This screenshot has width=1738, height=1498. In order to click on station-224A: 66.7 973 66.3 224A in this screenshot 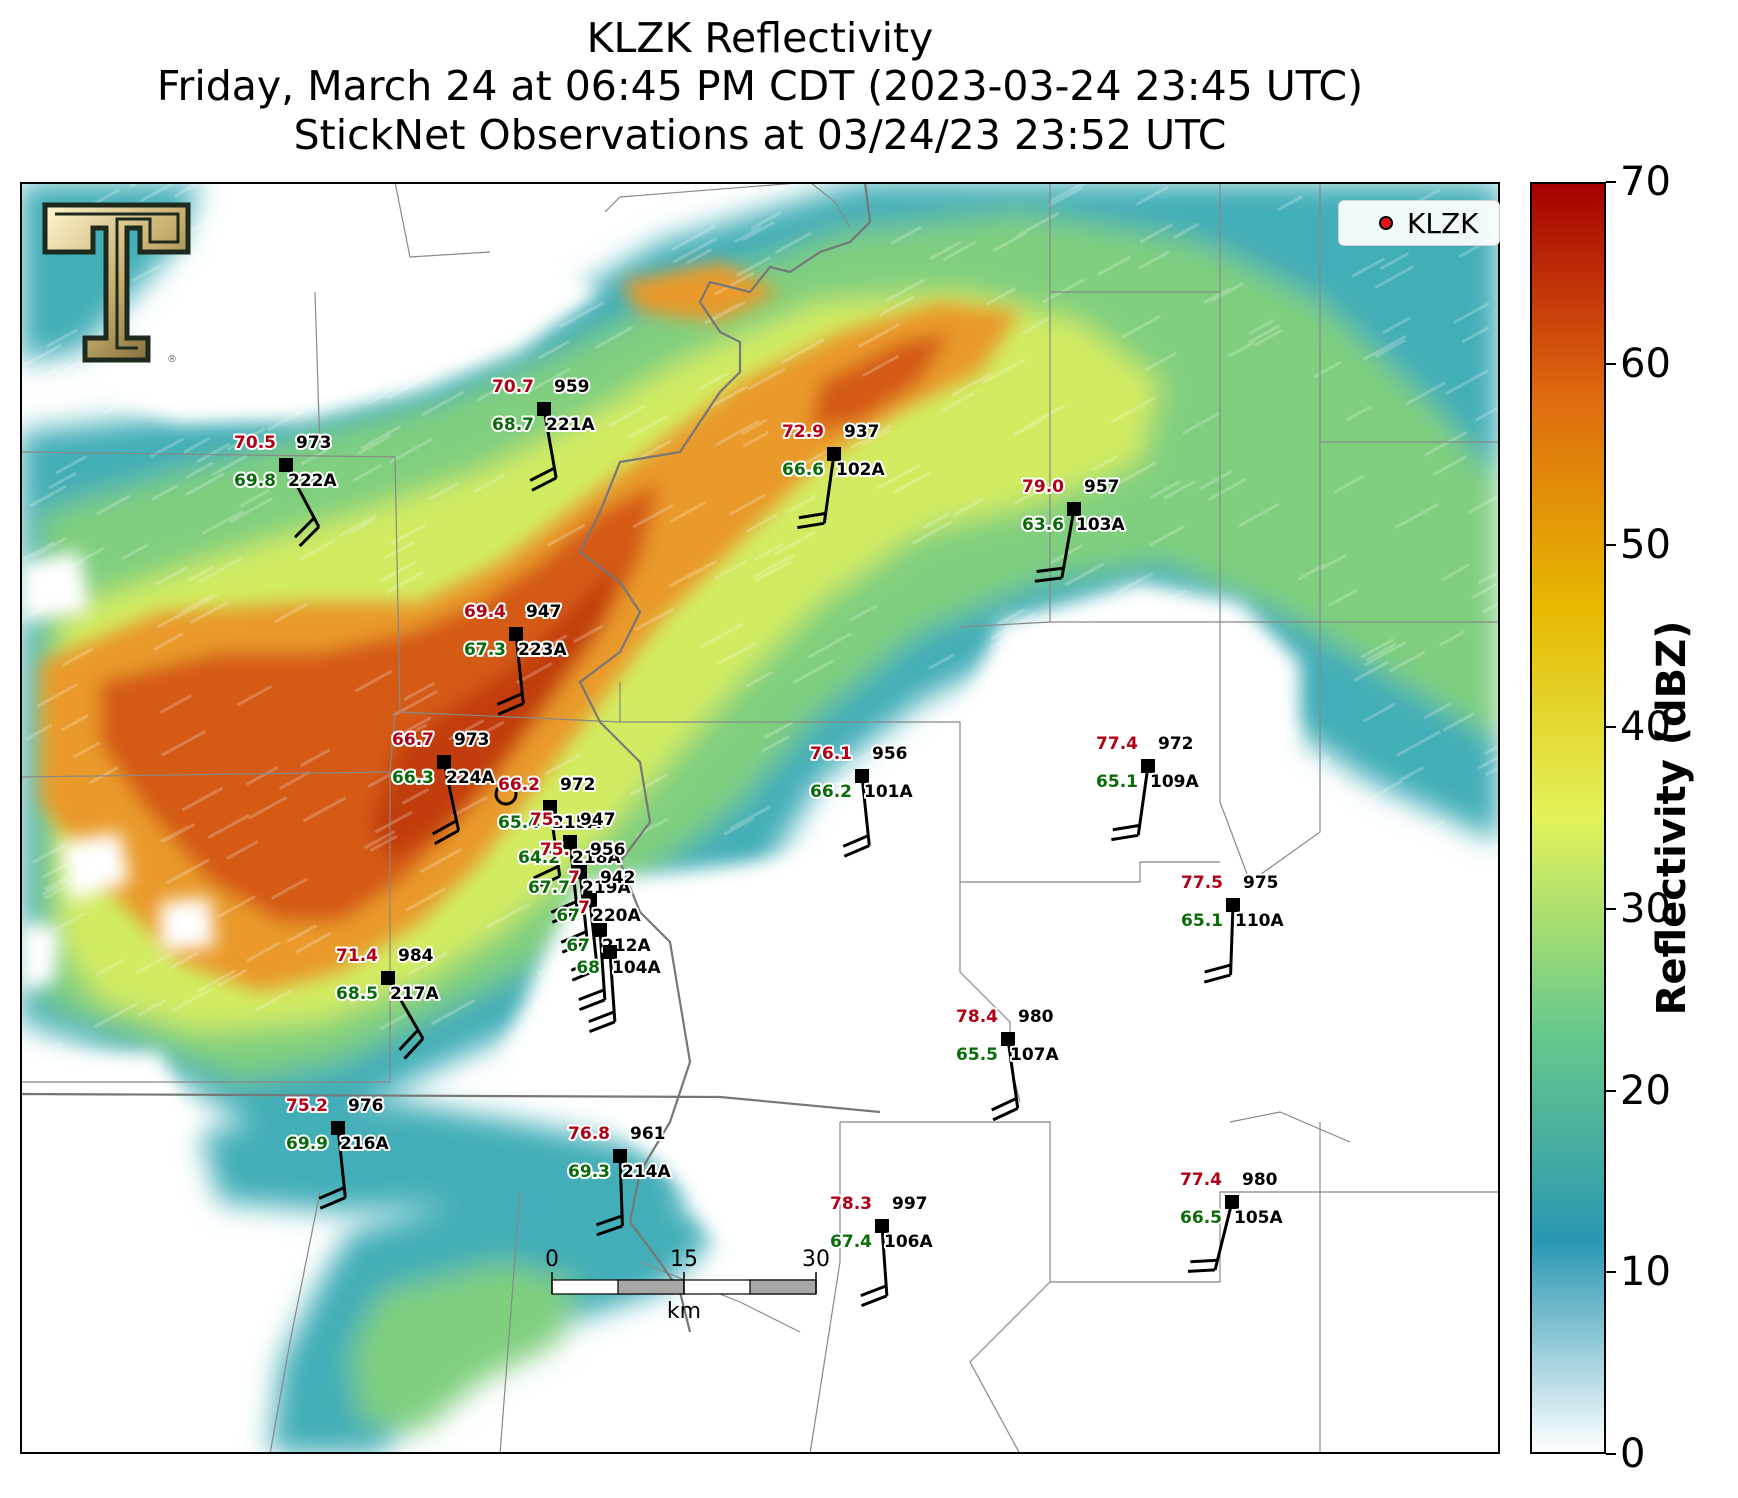, I will do `click(443, 787)`.